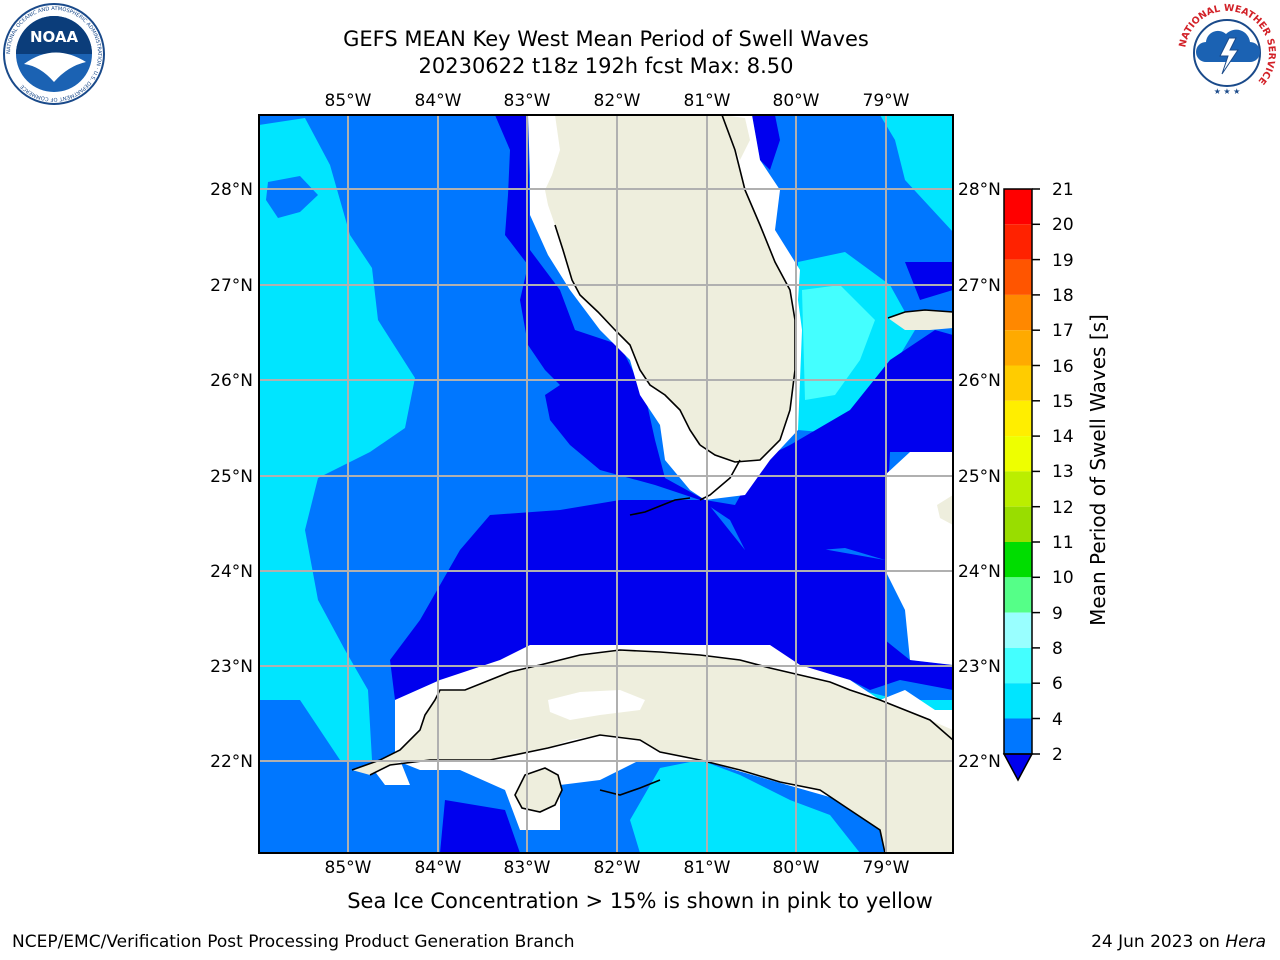  Describe the element at coordinates (920, 320) in the screenshot. I see `land-bahamas` at that location.